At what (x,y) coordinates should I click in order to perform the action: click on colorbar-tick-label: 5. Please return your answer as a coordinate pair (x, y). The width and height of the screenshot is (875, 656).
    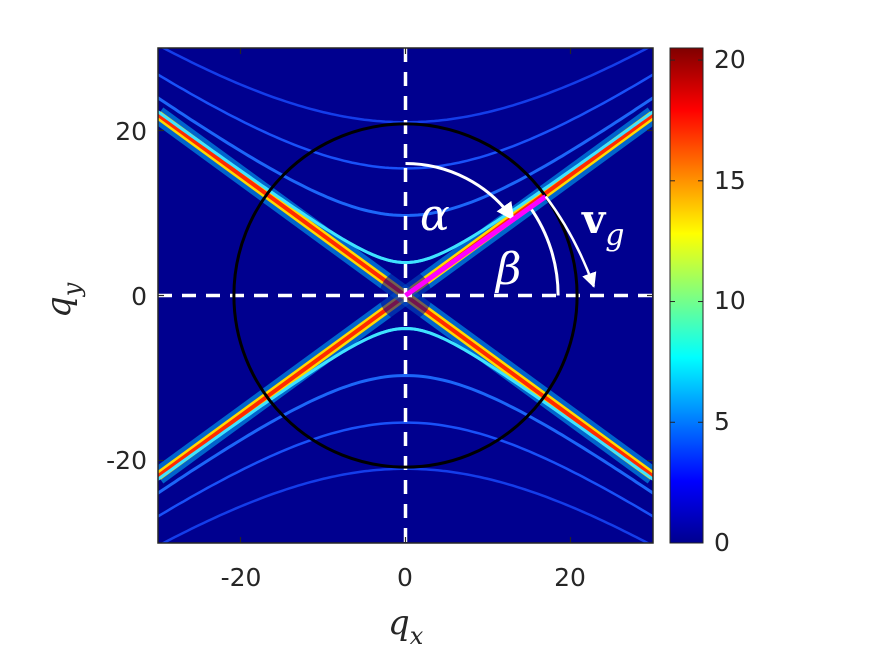
    Looking at the image, I should click on (722, 421).